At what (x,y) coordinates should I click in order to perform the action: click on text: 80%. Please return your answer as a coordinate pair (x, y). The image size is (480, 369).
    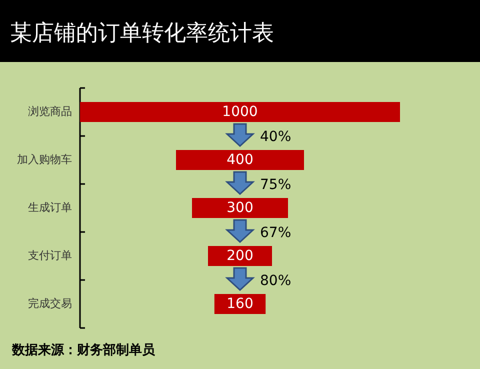
    Looking at the image, I should click on (276, 280).